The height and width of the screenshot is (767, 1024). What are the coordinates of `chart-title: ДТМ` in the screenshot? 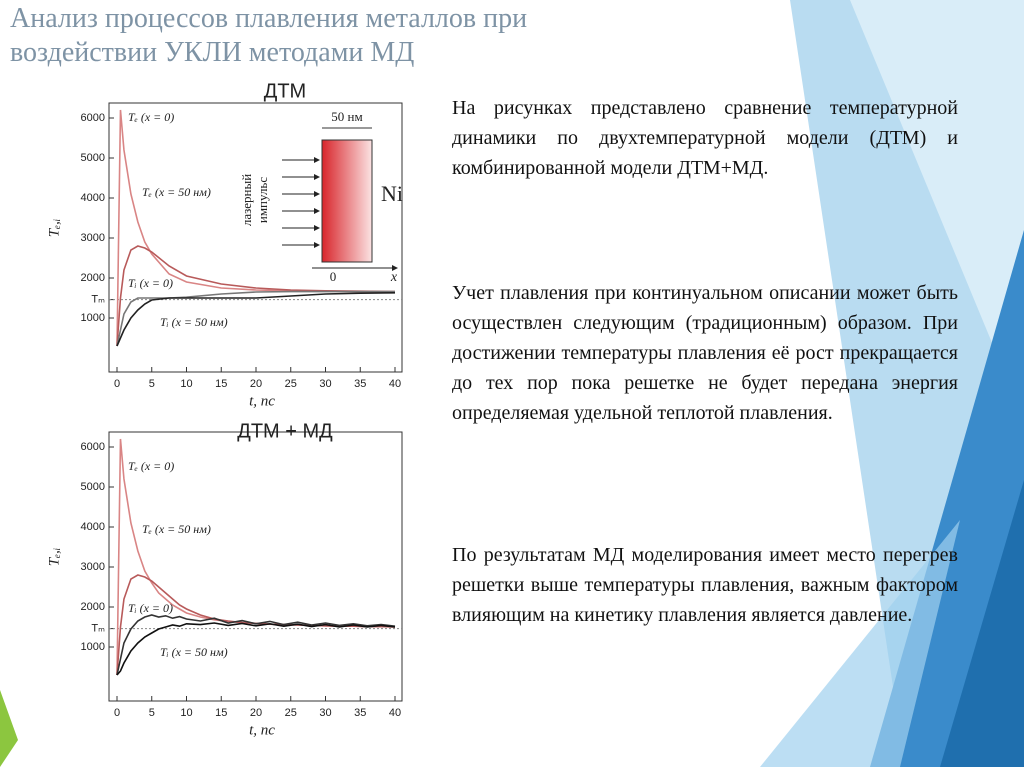 It's located at (285, 91).